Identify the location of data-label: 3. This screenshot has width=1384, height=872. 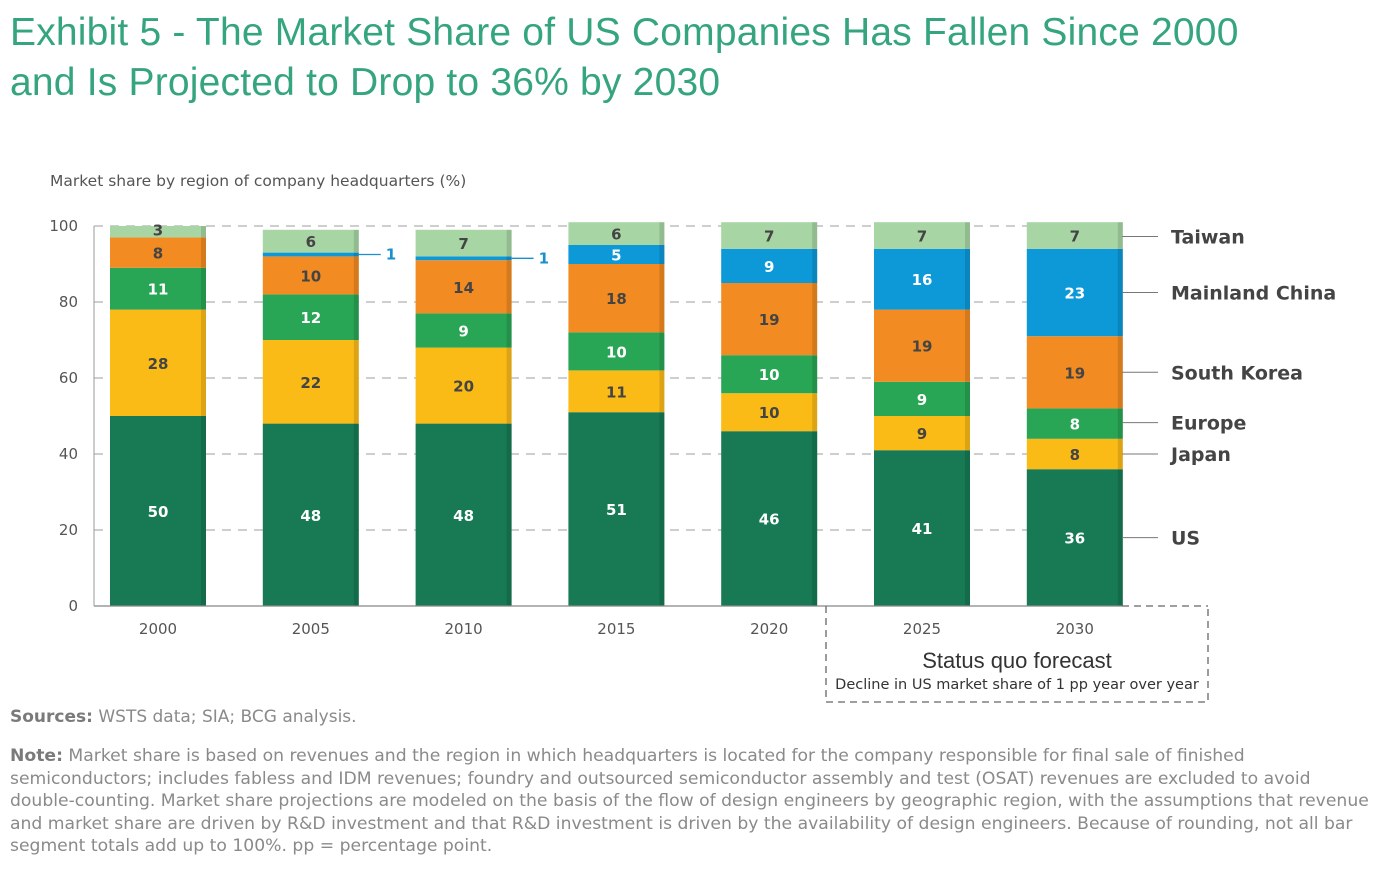
(158, 231).